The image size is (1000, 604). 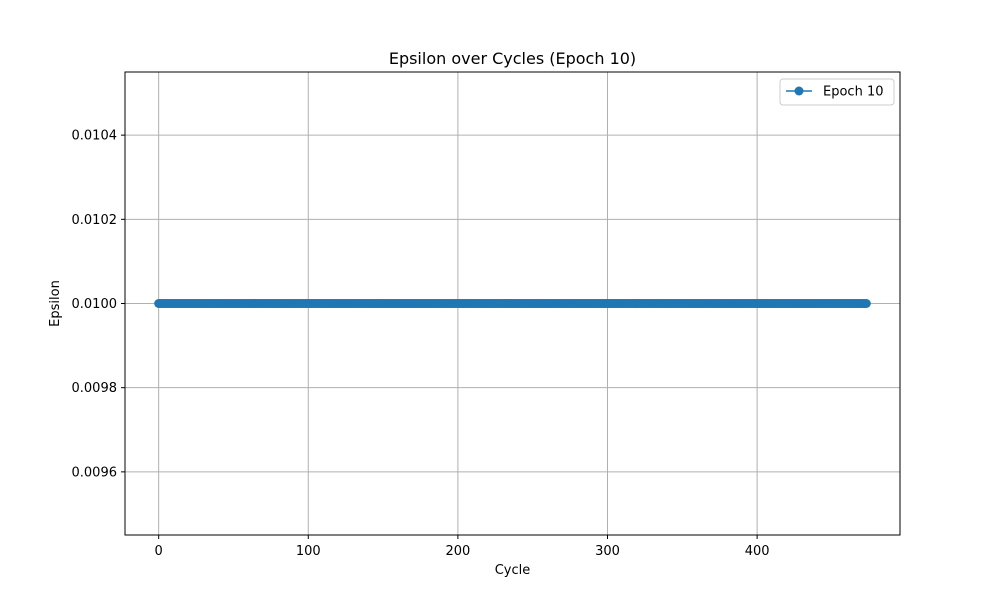 I want to click on y-axis-label: Epsilon, so click(x=55, y=303).